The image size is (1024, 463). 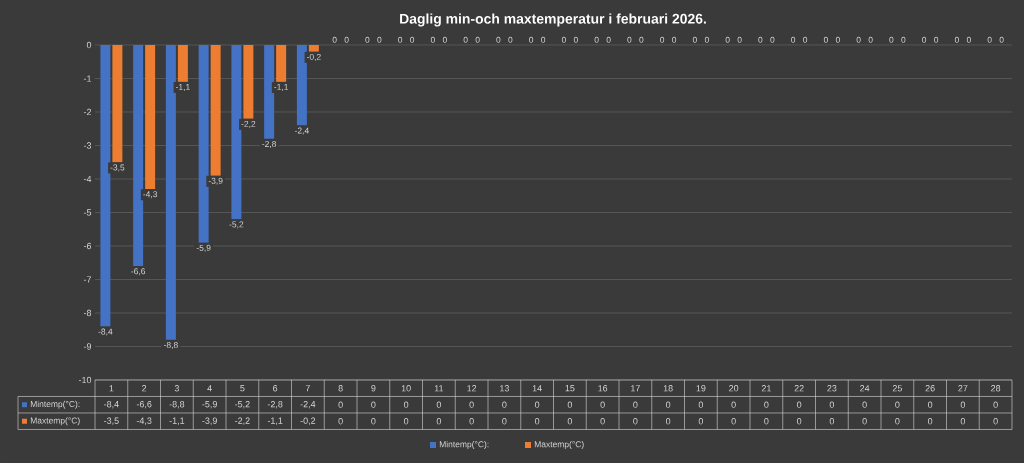 What do you see at coordinates (138, 272) in the screenshot?
I see `text: -6,6` at bounding box center [138, 272].